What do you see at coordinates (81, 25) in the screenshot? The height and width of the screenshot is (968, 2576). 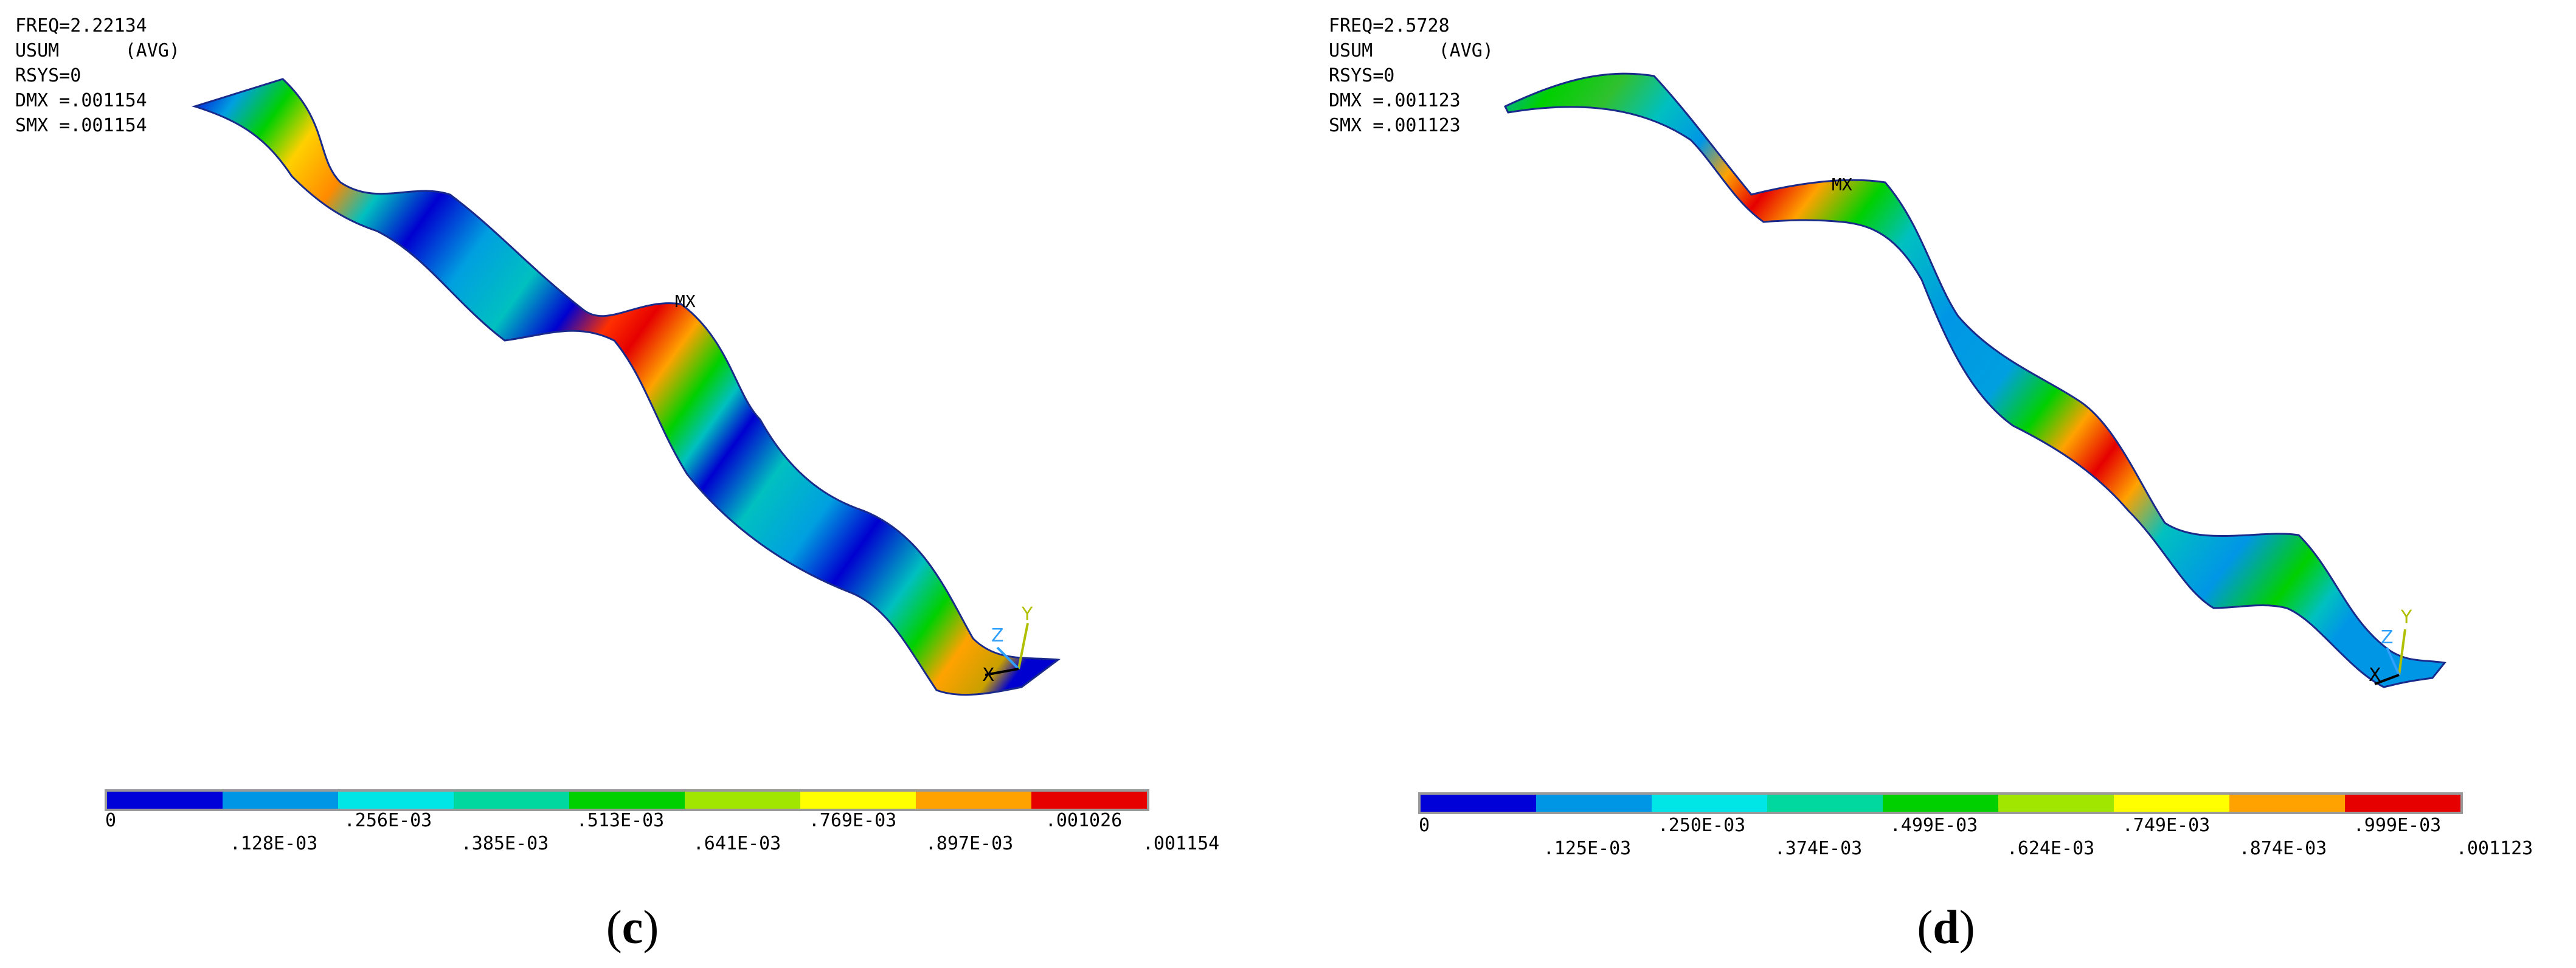 I see `freq-line: FREQ=2.22134` at bounding box center [81, 25].